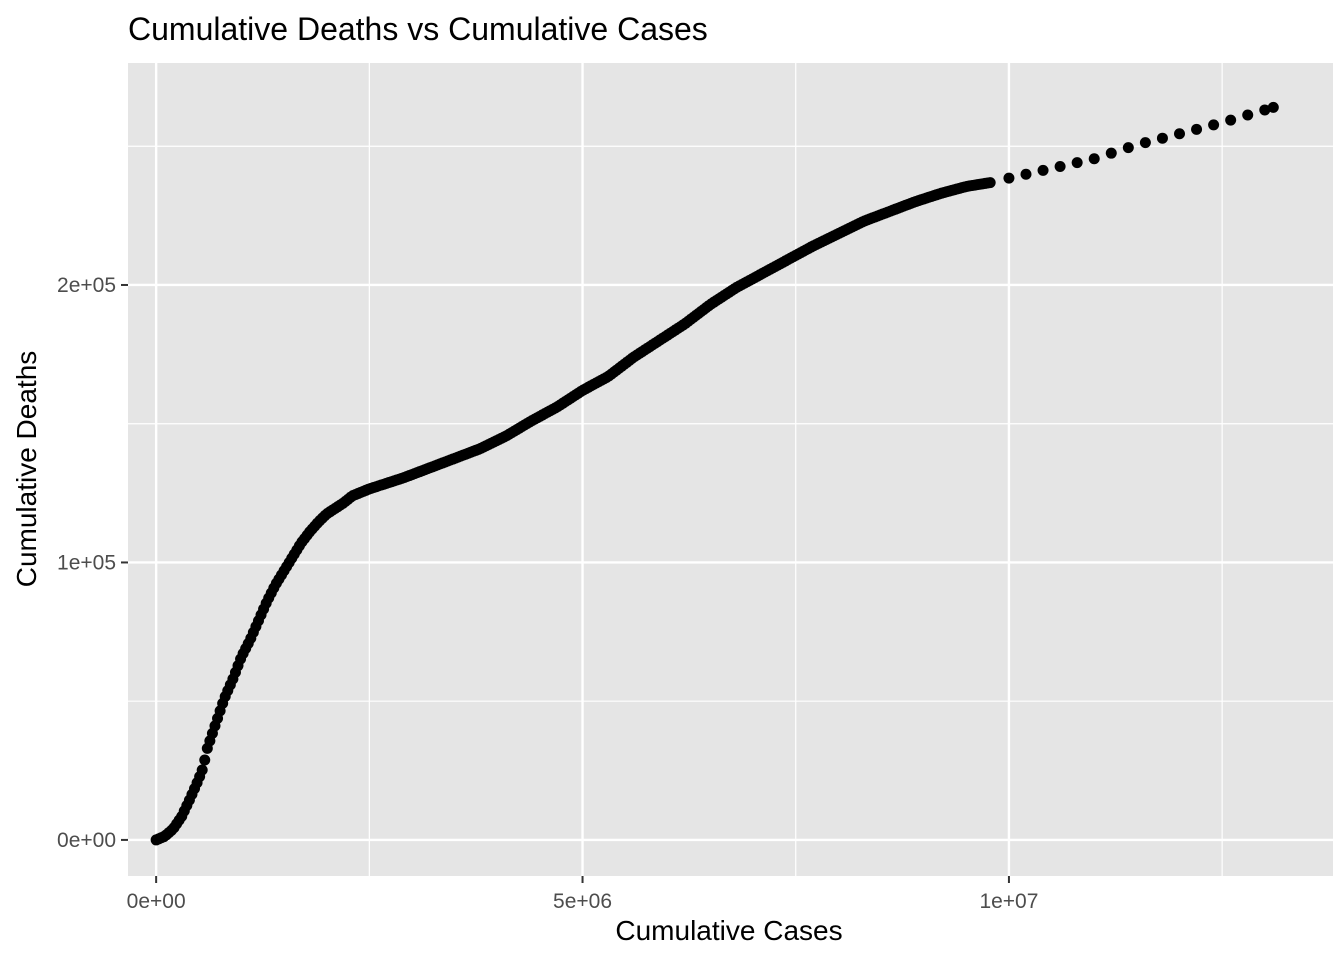 Image resolution: width=1344 pixels, height=960 pixels. Describe the element at coordinates (156, 901) in the screenshot. I see `x-tick-label: 0e+00` at that location.